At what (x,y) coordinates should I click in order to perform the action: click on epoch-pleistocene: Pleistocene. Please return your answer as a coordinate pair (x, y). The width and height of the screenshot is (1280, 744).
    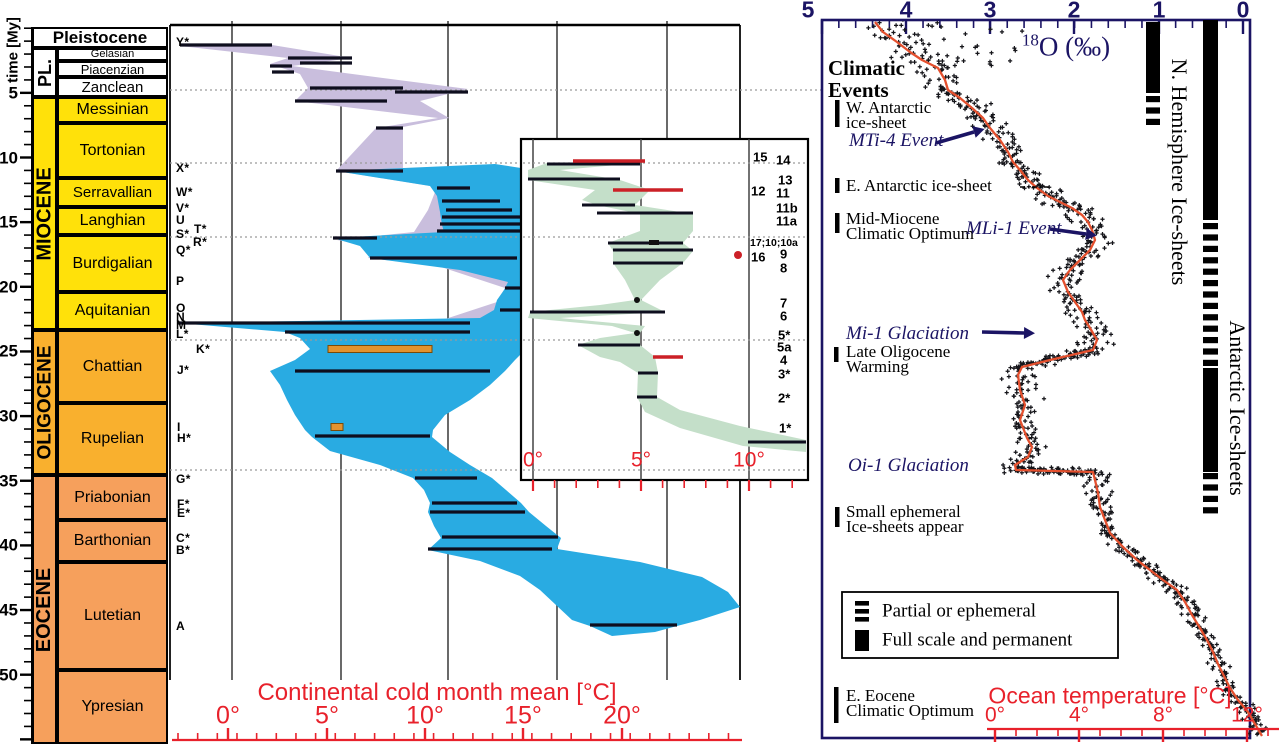
    Looking at the image, I should click on (100, 37).